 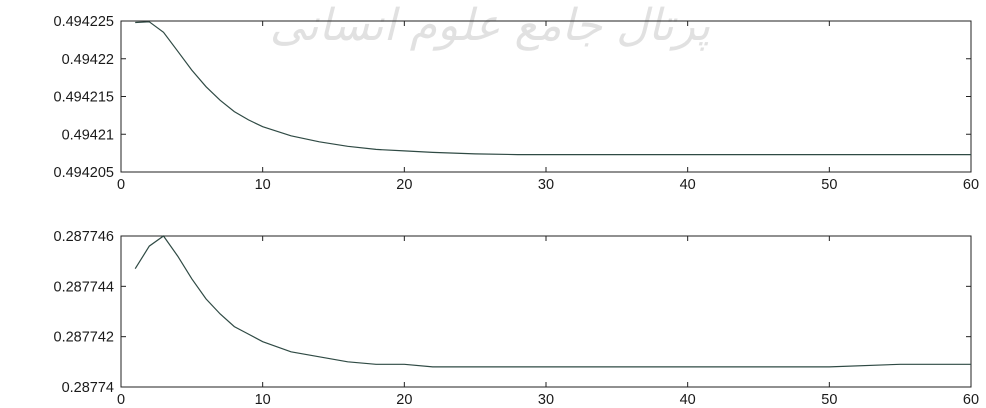 I want to click on y-tick-label: 0.287744, so click(x=84, y=287).